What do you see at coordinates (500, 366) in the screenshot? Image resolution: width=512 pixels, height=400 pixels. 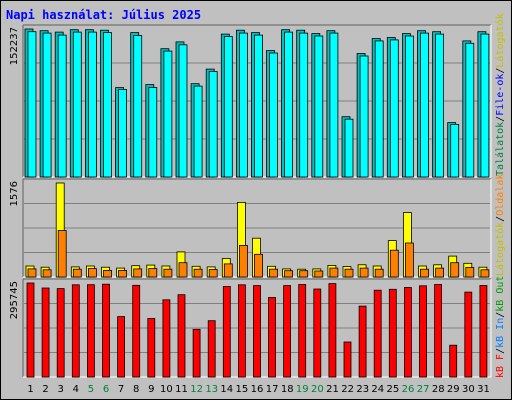 I see `legend-item: kB F` at bounding box center [500, 366].